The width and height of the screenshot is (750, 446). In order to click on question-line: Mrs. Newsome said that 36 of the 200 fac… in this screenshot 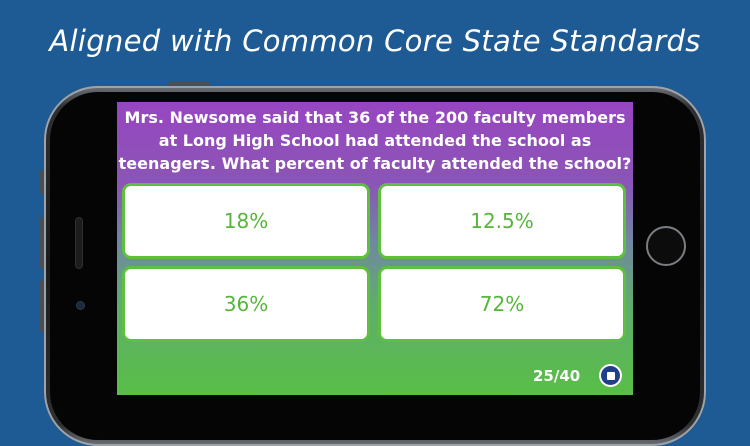, I will do `click(375, 117)`.